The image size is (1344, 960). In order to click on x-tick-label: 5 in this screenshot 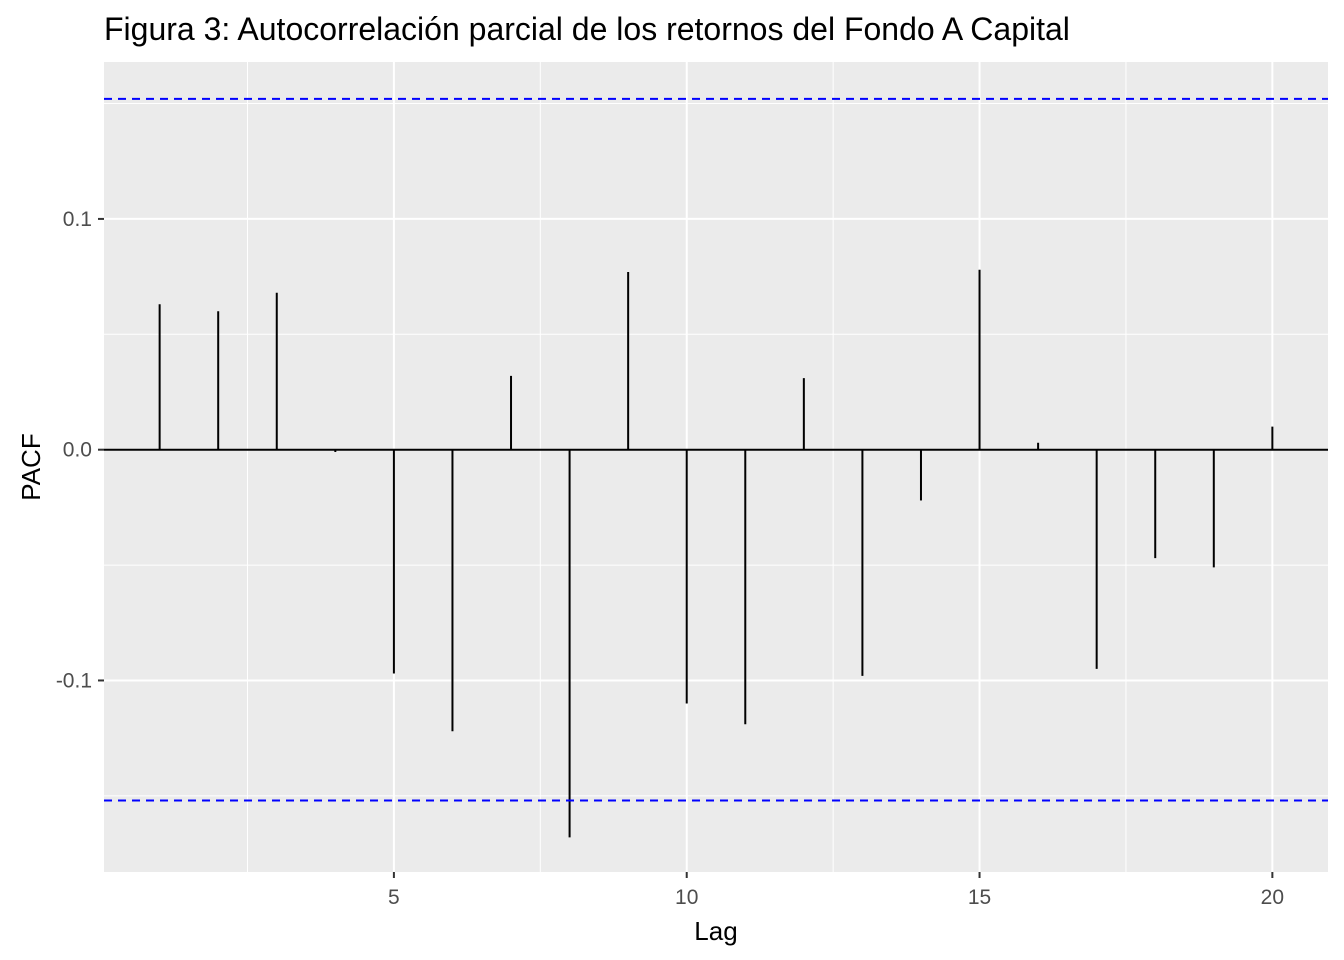, I will do `click(394, 897)`.